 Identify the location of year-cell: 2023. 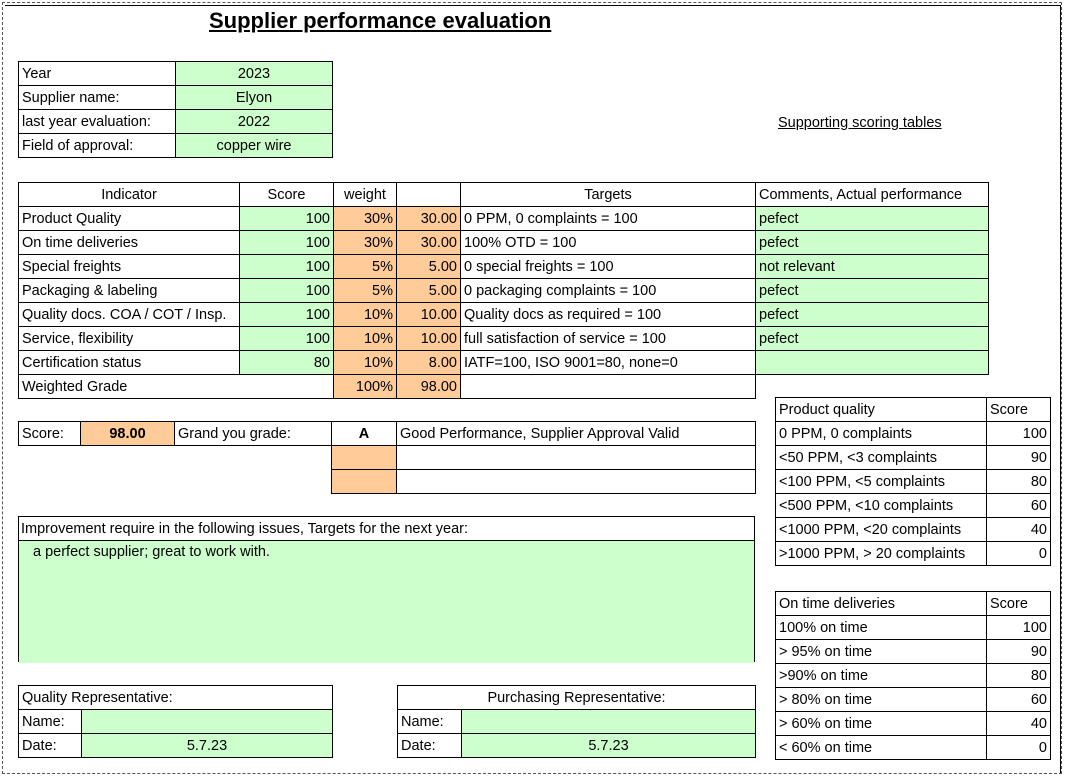
(254, 73).